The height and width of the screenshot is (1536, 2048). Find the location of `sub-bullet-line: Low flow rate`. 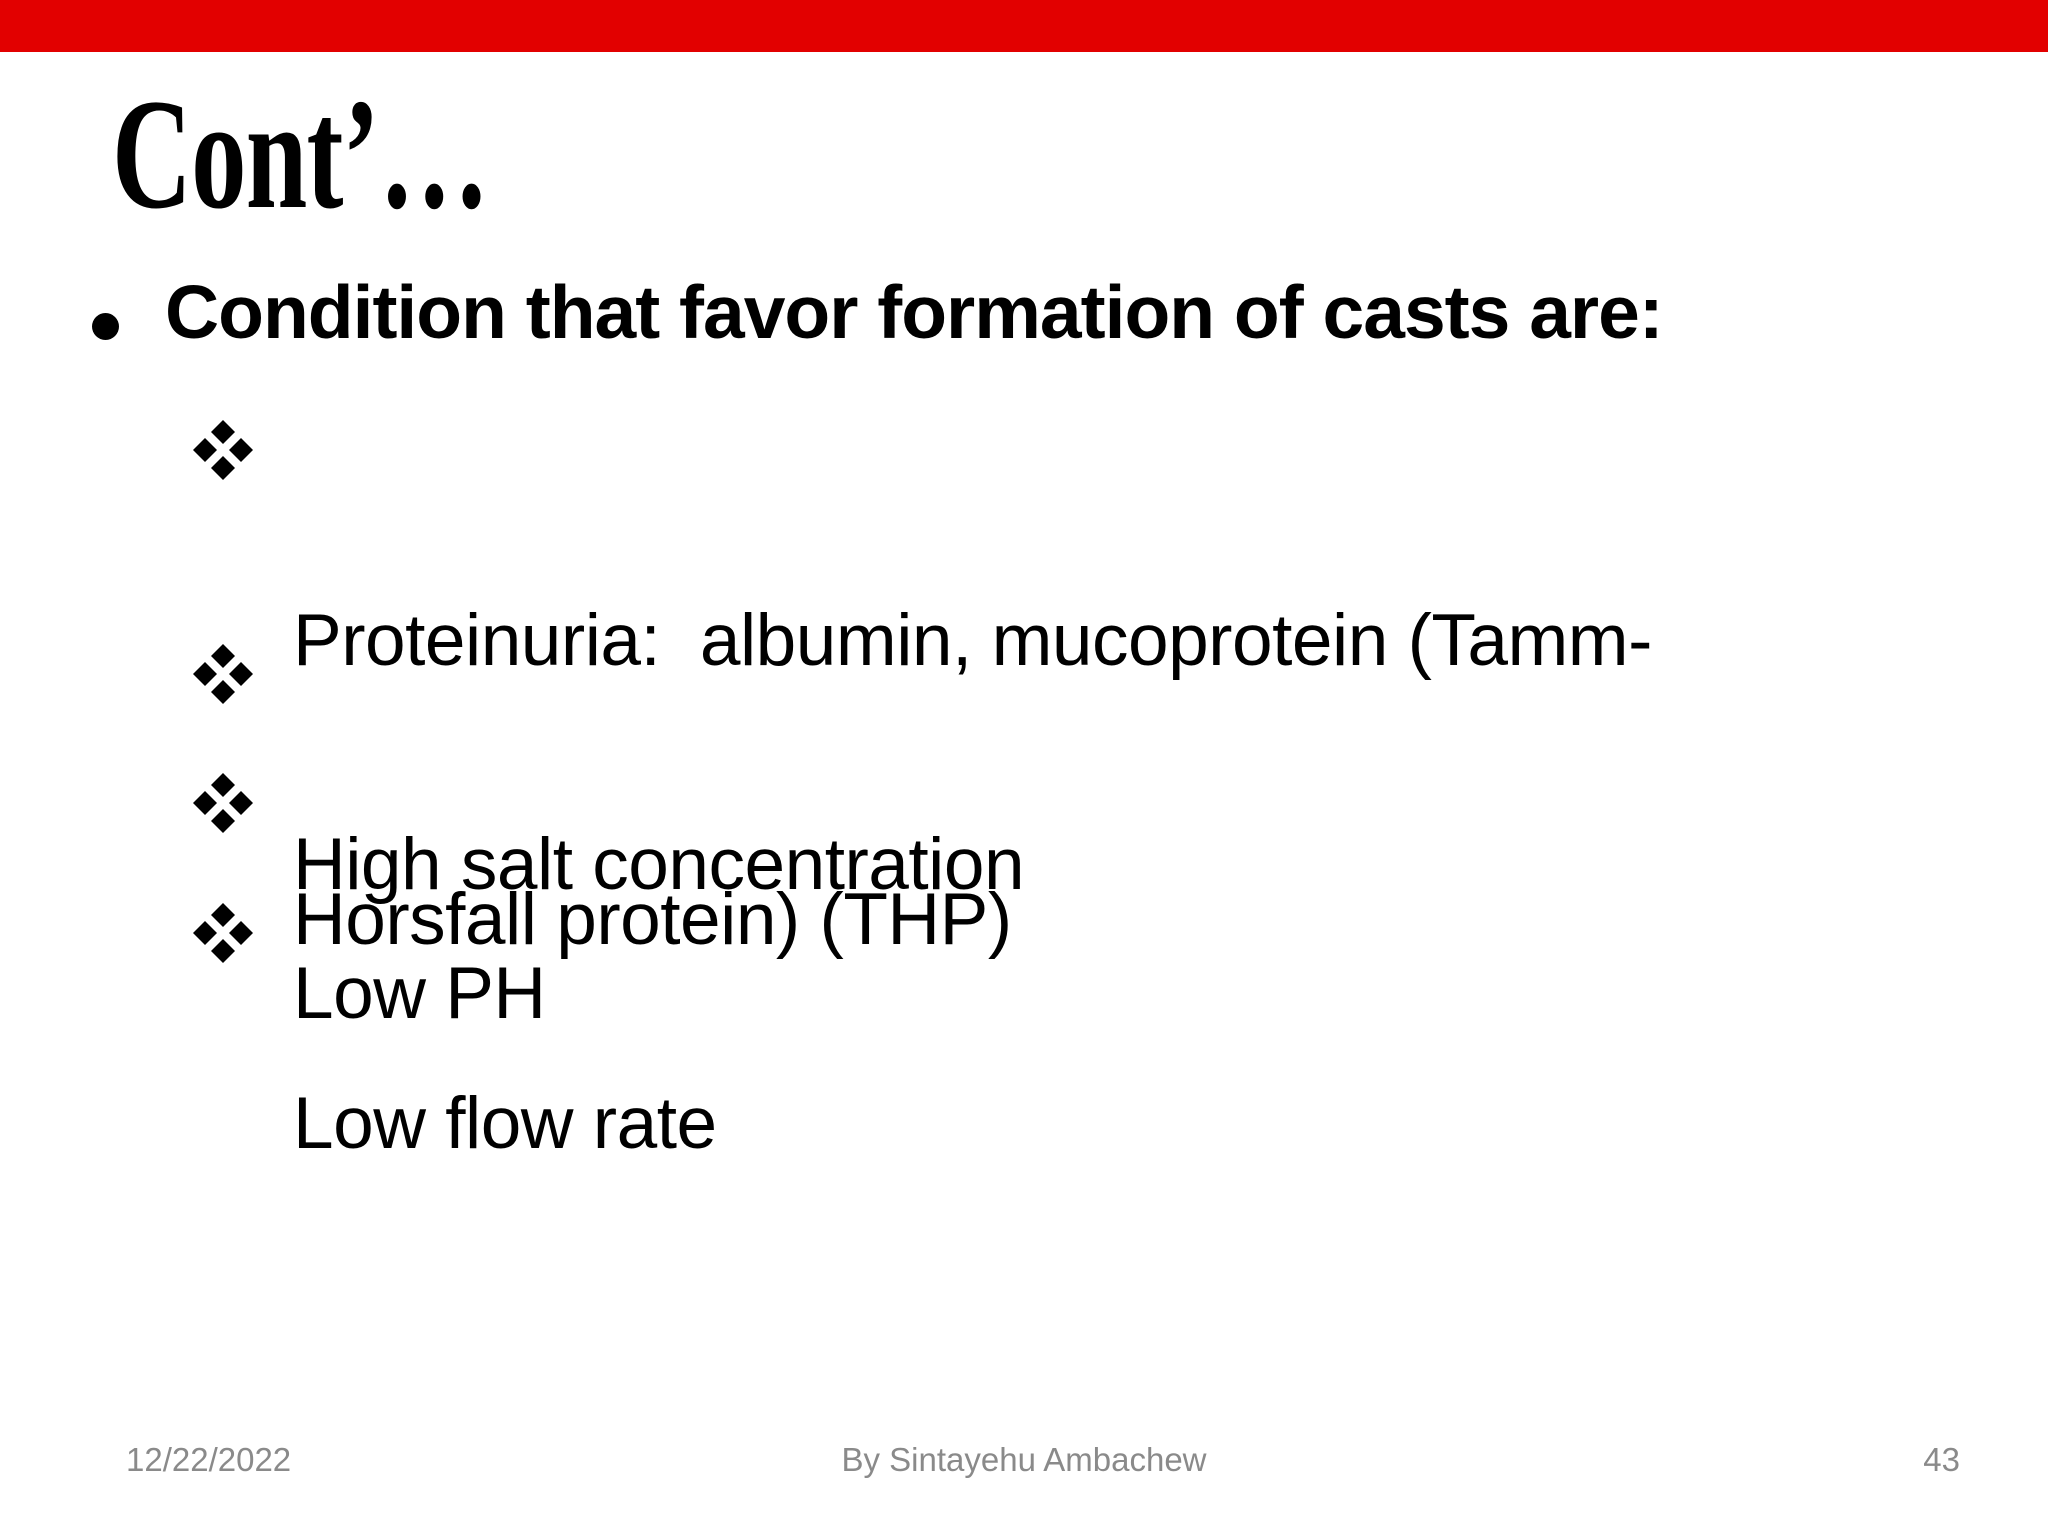

sub-bullet-line: Low flow rate is located at coordinates (505, 1123).